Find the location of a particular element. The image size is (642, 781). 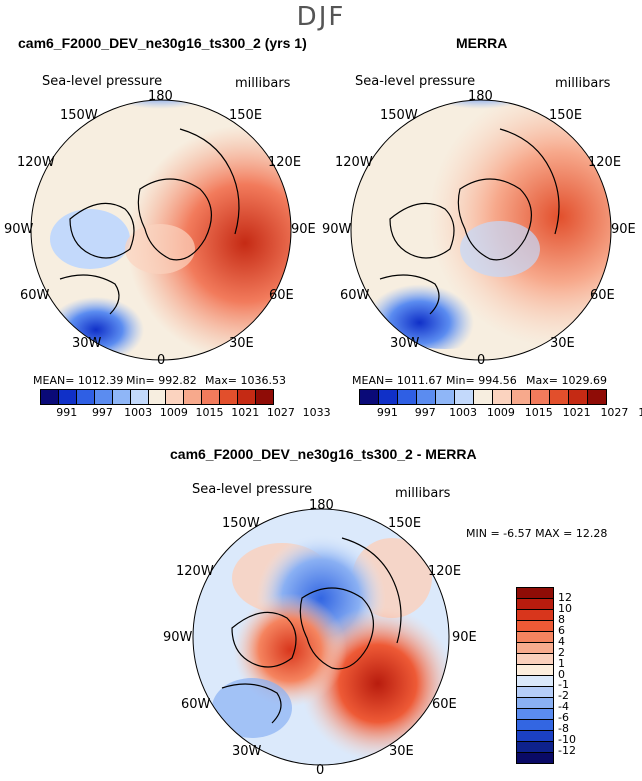

panel2-lon-150w: 150W is located at coordinates (399, 115).